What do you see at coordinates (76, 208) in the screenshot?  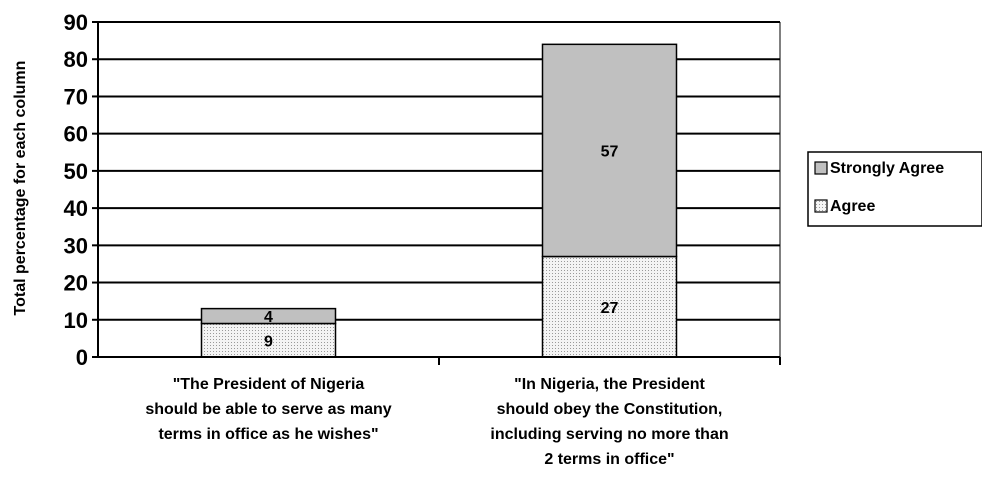 I see `y-tick-label: 40` at bounding box center [76, 208].